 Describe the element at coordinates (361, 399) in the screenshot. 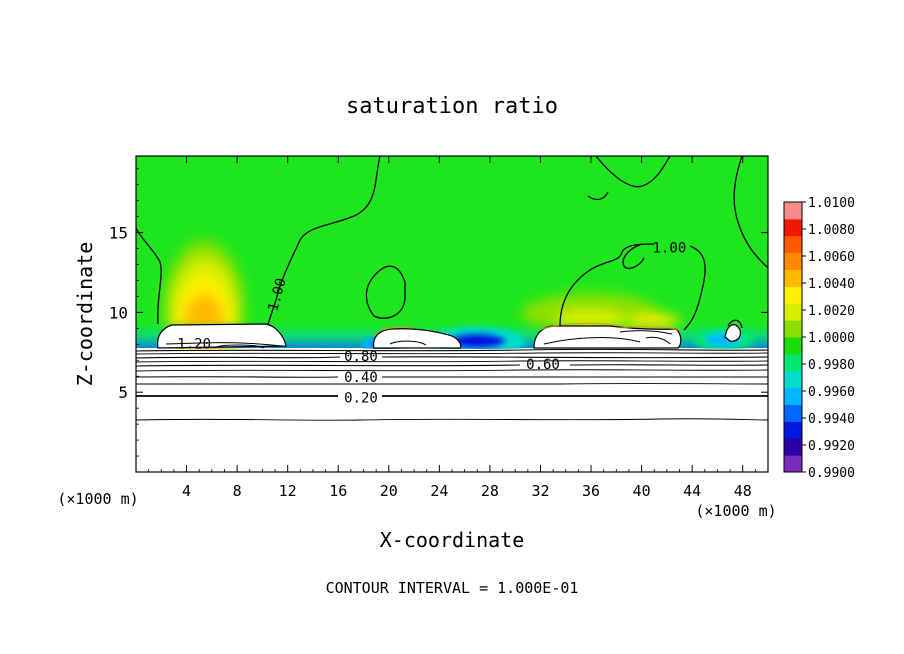

I see `contour-label-7: 0.20` at that location.